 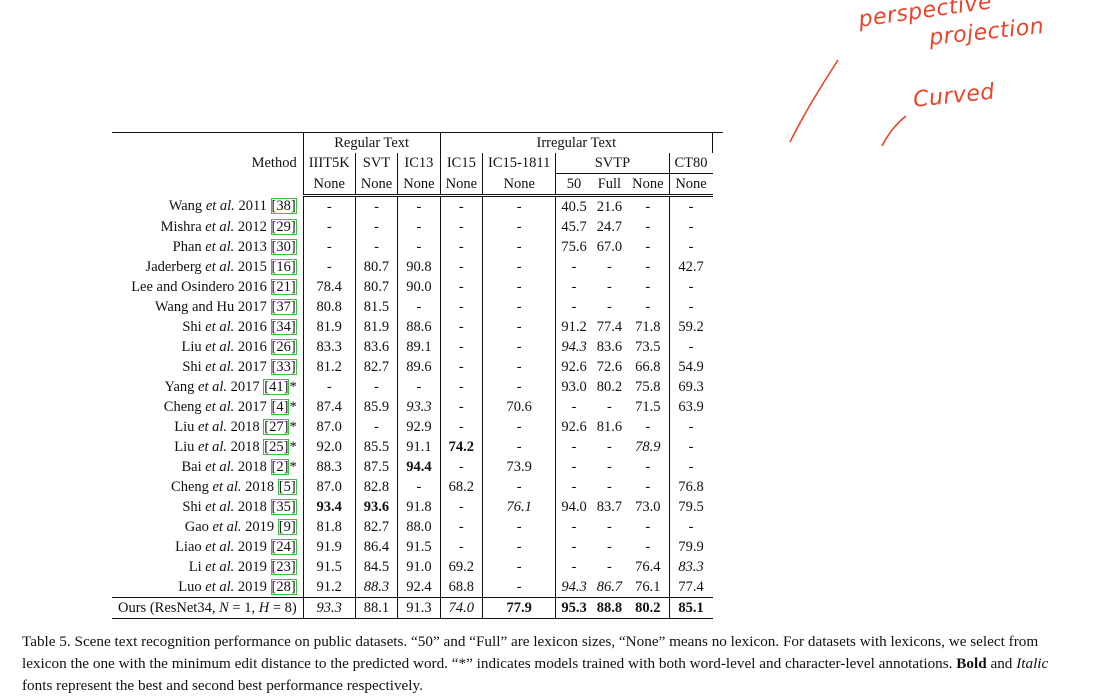 I want to click on ours-cell: 93.3, so click(x=329, y=608).